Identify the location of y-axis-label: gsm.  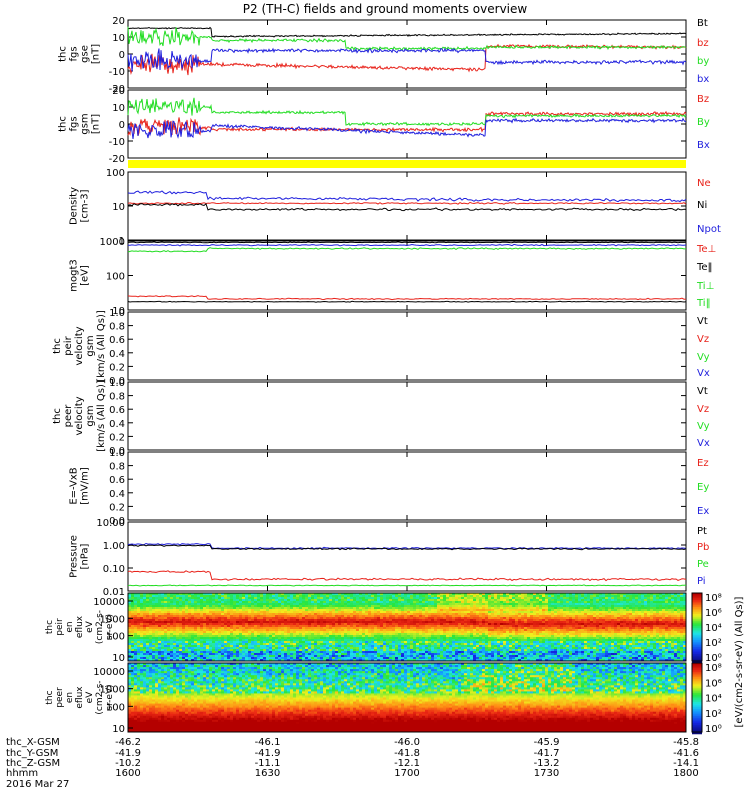
(90, 415).